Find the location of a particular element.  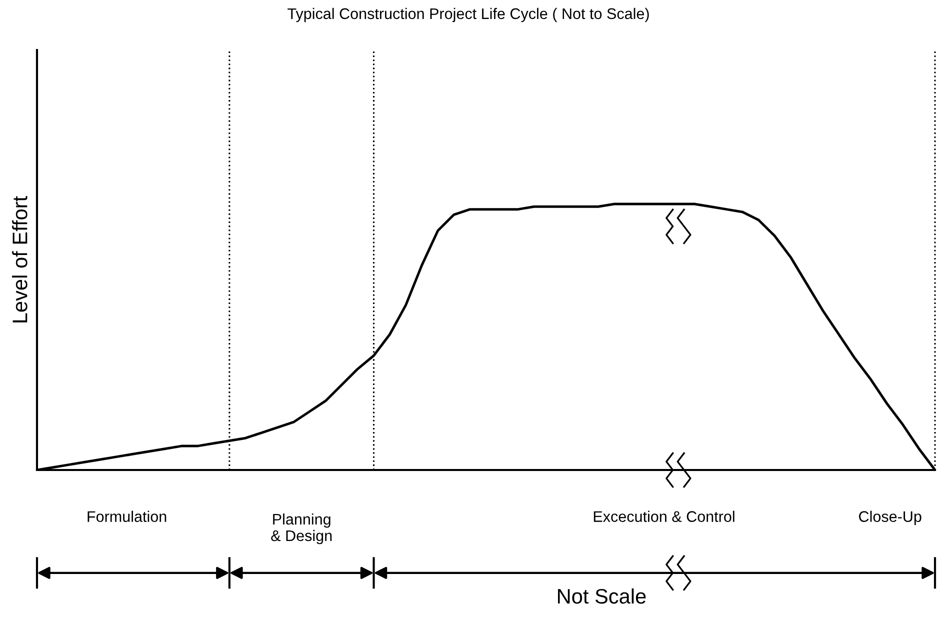

text: Not Scale is located at coordinates (602, 596).